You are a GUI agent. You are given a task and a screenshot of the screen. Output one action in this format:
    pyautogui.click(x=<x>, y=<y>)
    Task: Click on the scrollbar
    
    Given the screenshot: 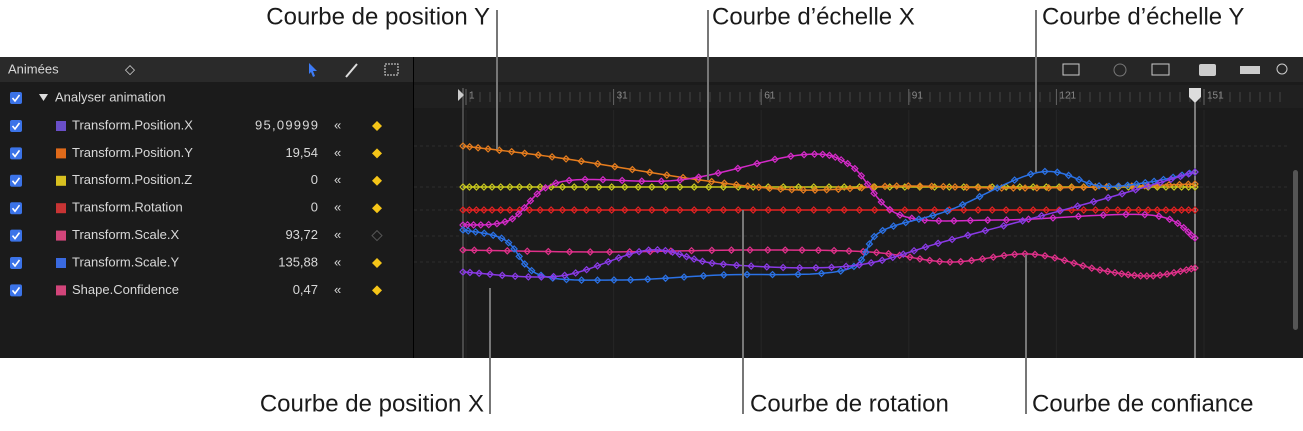 What is the action you would take?
    pyautogui.click(x=1295, y=250)
    